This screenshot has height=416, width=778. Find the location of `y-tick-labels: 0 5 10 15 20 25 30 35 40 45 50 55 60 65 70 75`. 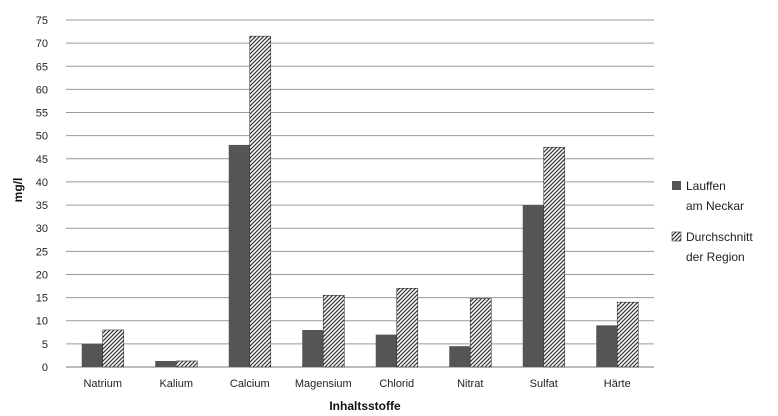

y-tick-labels: 0 5 10 15 20 25 30 35 40 45 50 55 60 65 70 75 is located at coordinates (42, 194).